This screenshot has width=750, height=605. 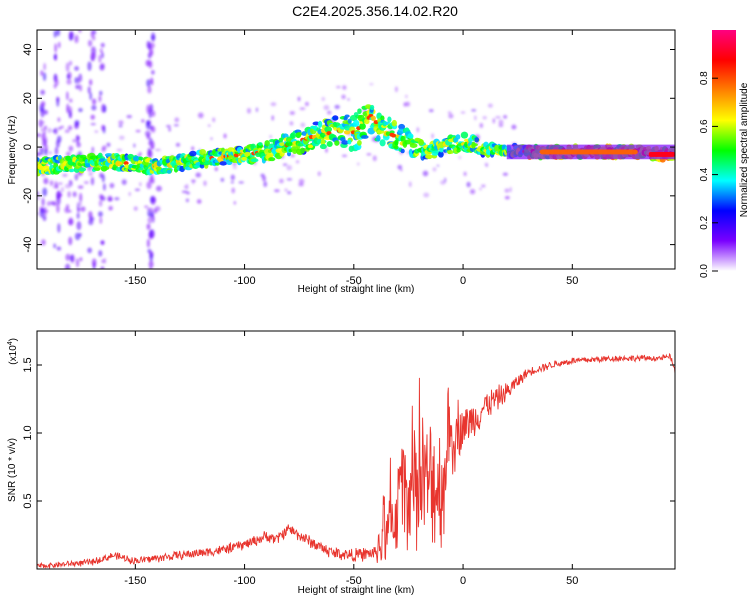 What do you see at coordinates (704, 222) in the screenshot?
I see `colorbar-tick-label: 0.2` at bounding box center [704, 222].